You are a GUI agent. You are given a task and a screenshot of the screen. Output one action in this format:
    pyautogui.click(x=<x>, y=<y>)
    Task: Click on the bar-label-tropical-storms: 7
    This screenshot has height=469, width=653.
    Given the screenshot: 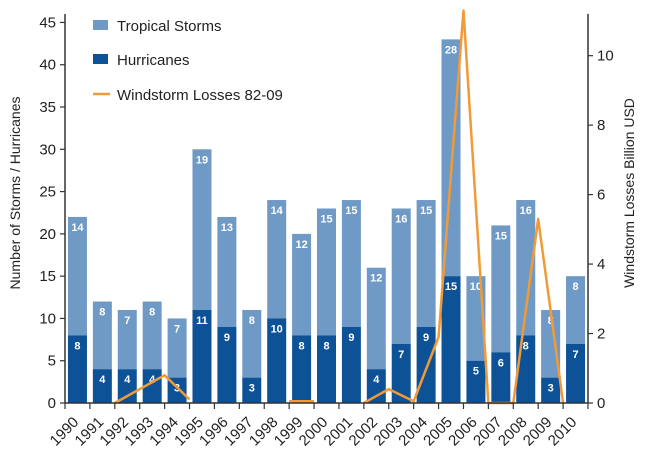 What is the action you would take?
    pyautogui.click(x=177, y=329)
    